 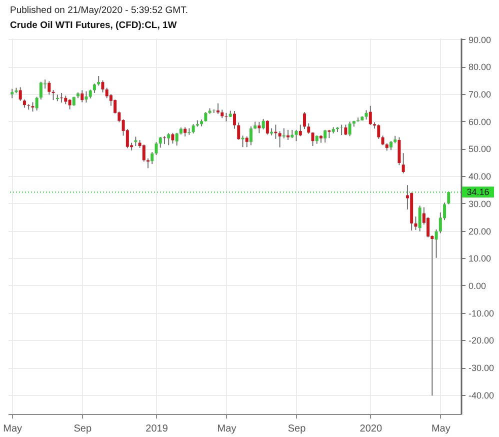 I want to click on y-tick-label: -40.00, so click(x=481, y=395).